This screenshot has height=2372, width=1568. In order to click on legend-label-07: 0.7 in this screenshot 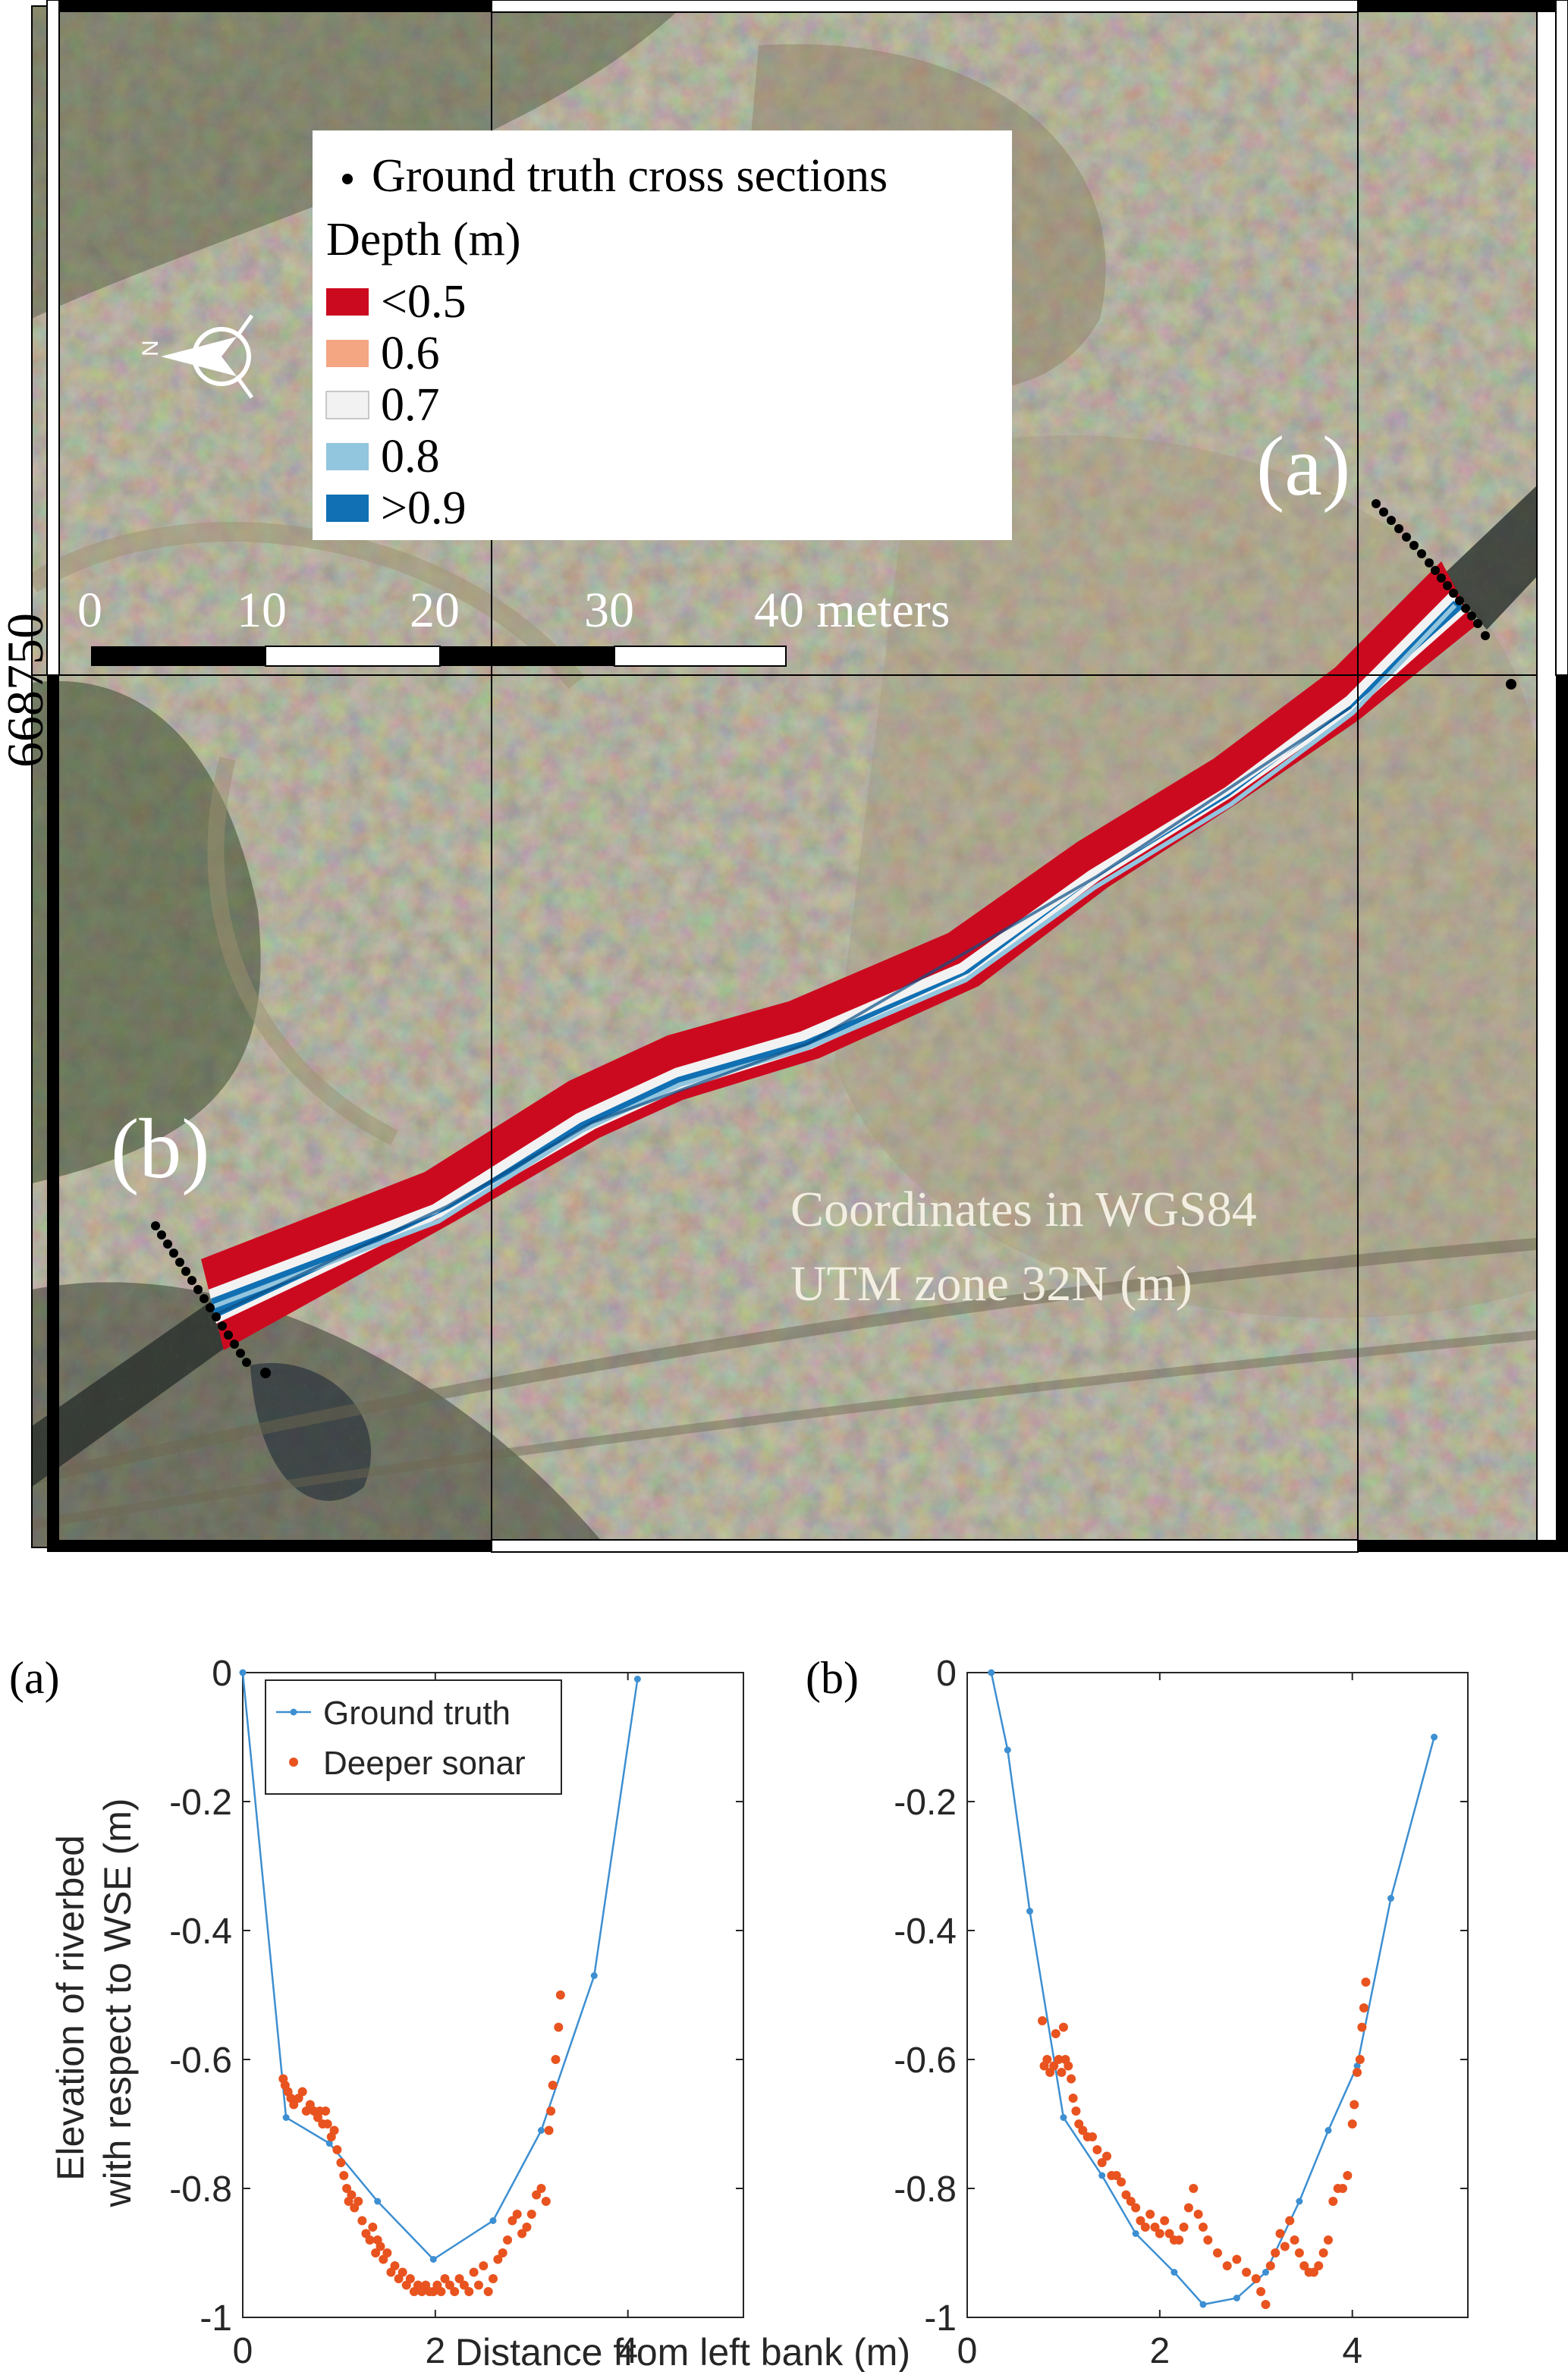, I will do `click(410, 405)`.